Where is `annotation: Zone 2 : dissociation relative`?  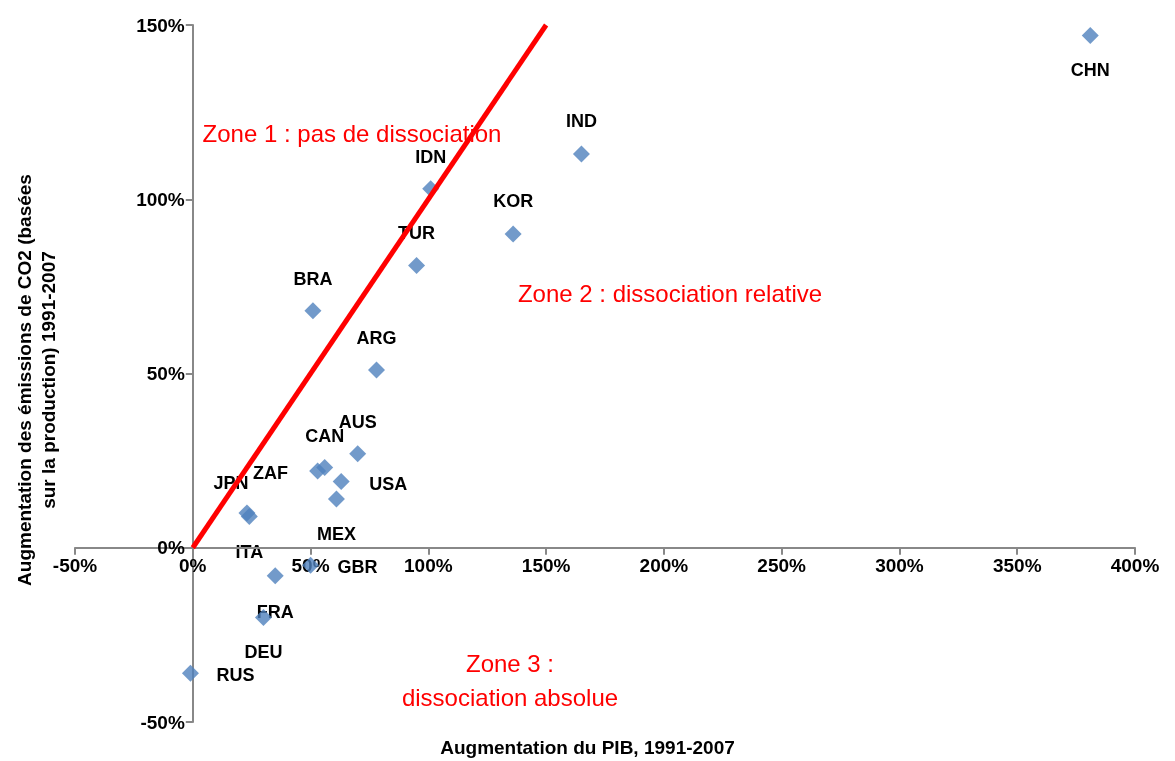 annotation: Zone 2 : dissociation relative is located at coordinates (670, 293).